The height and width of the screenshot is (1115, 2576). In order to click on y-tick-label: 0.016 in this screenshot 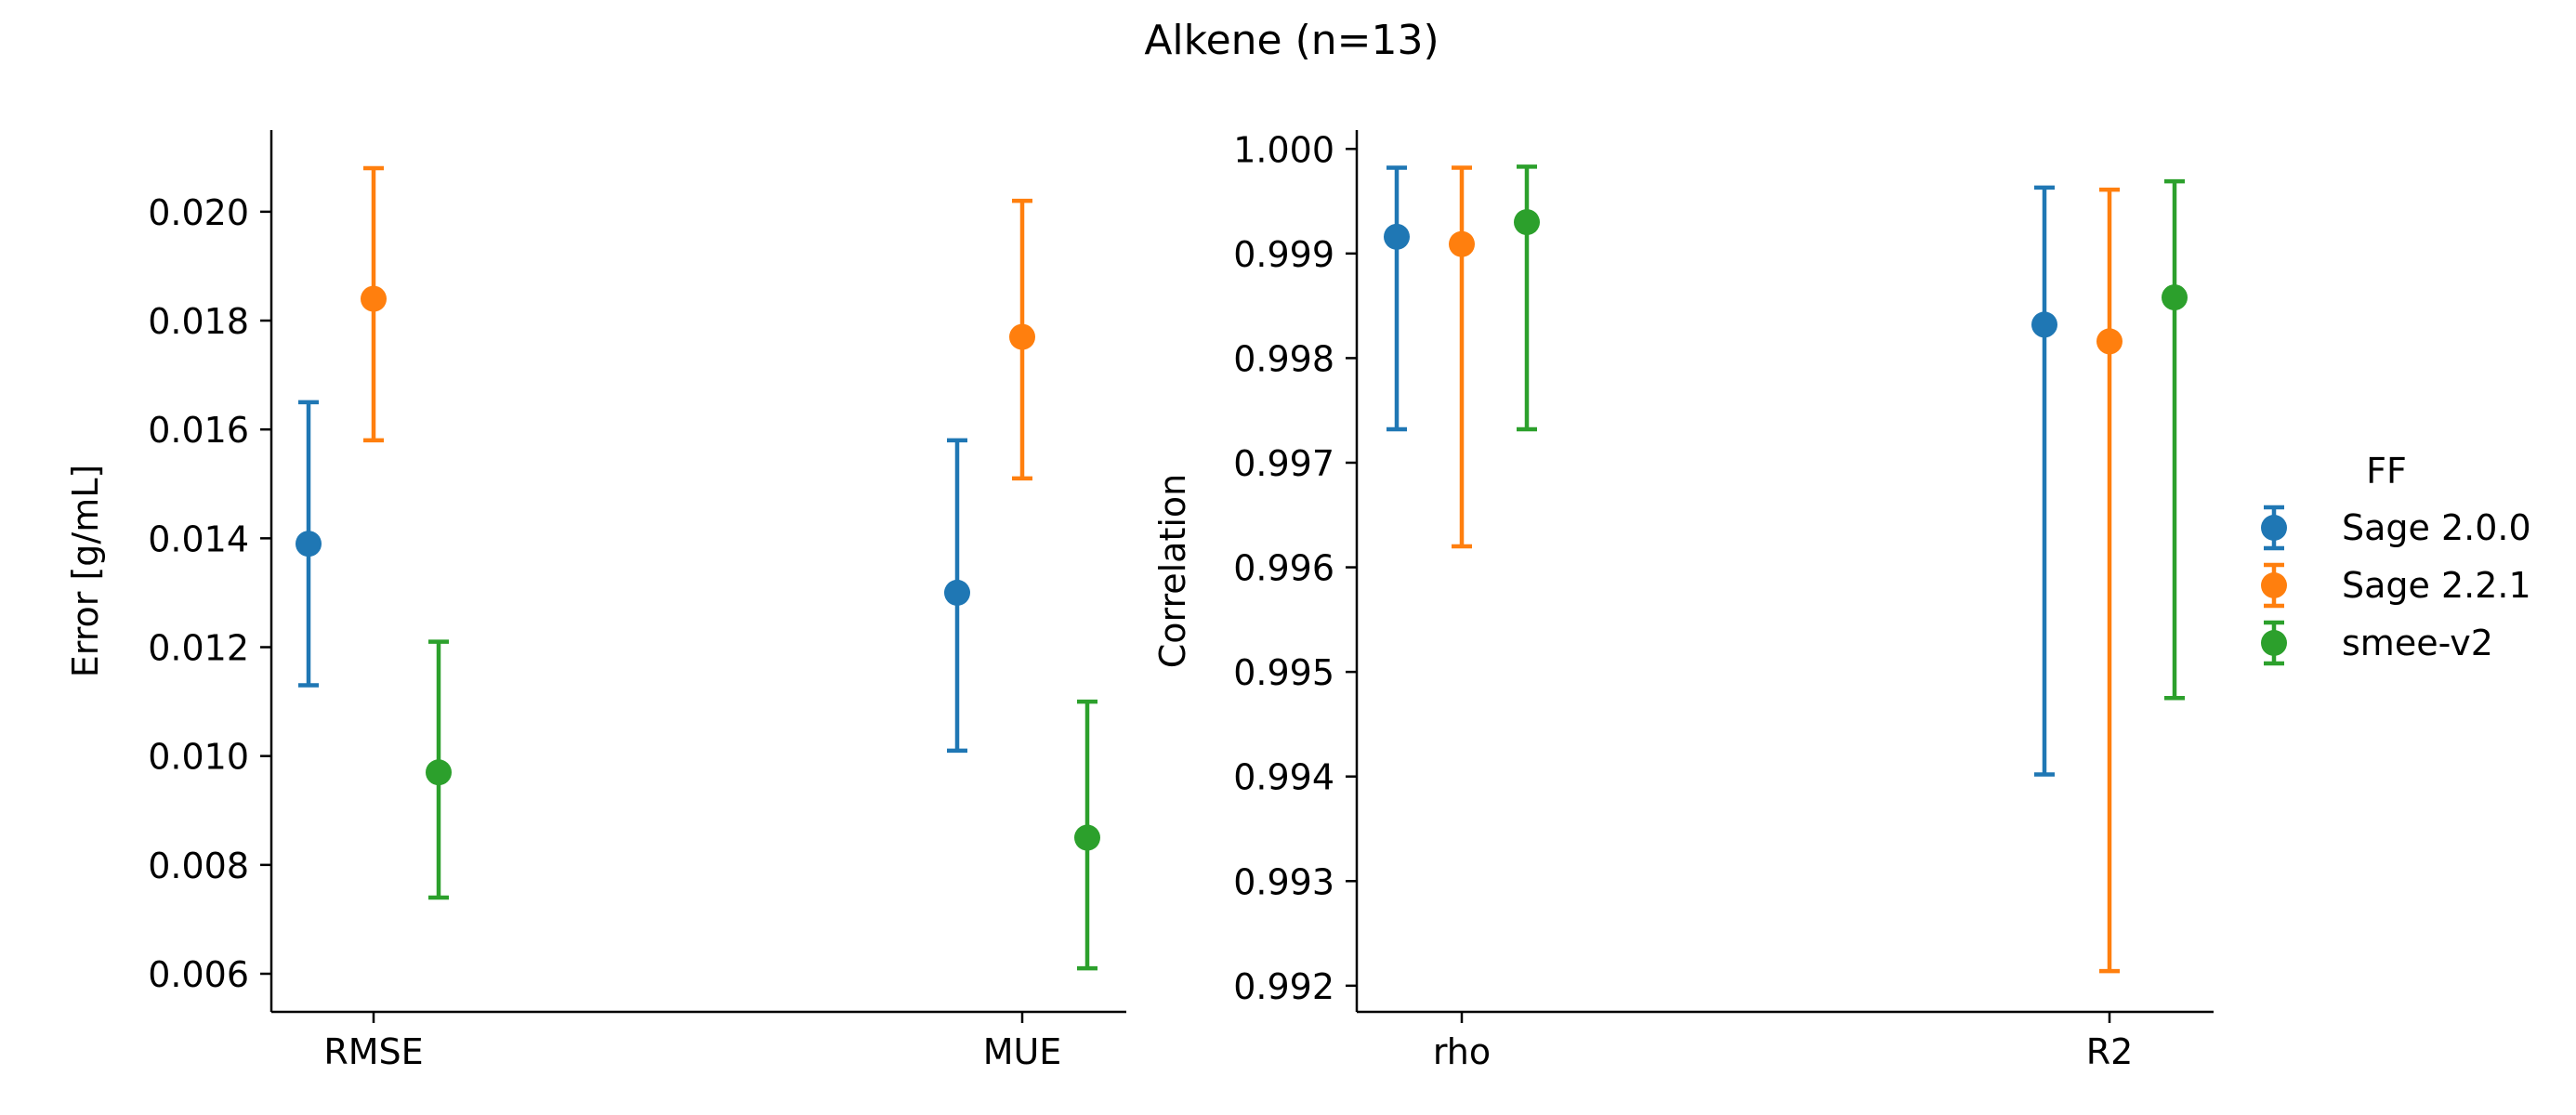, I will do `click(198, 430)`.